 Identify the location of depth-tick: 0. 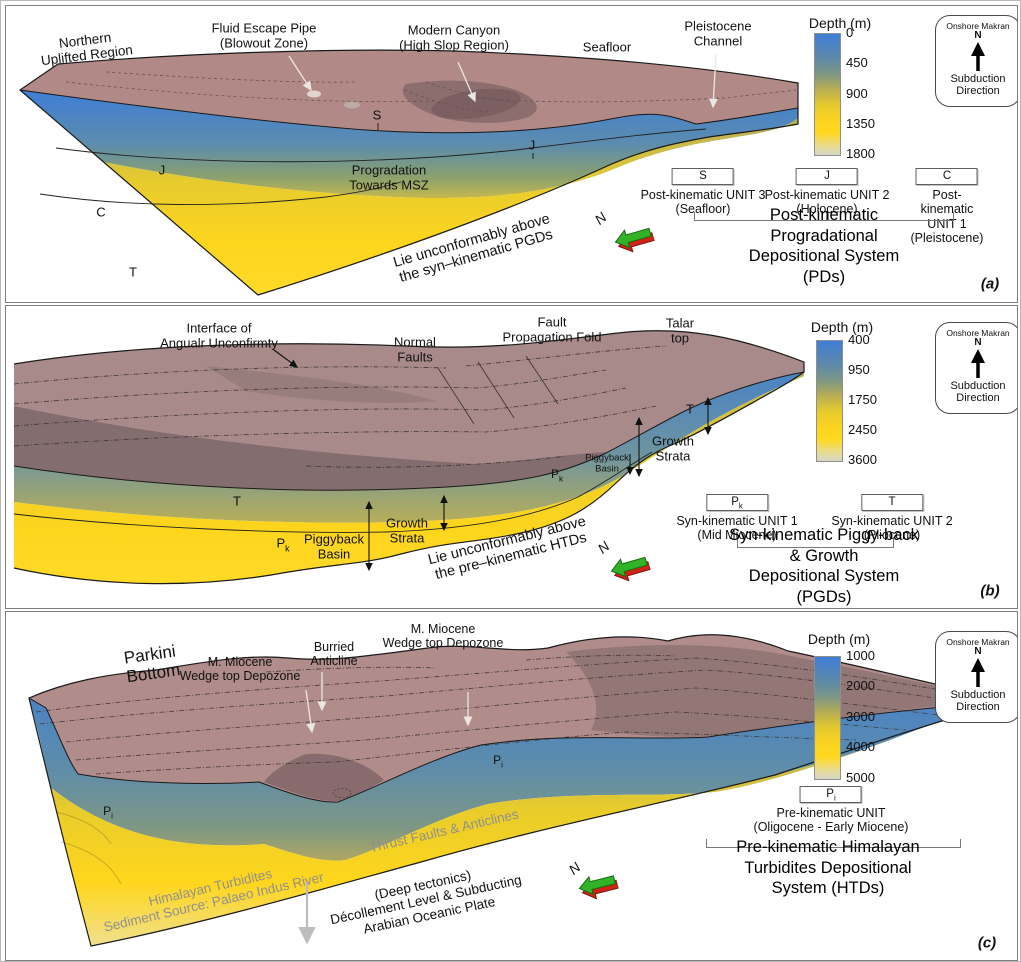
(850, 32).